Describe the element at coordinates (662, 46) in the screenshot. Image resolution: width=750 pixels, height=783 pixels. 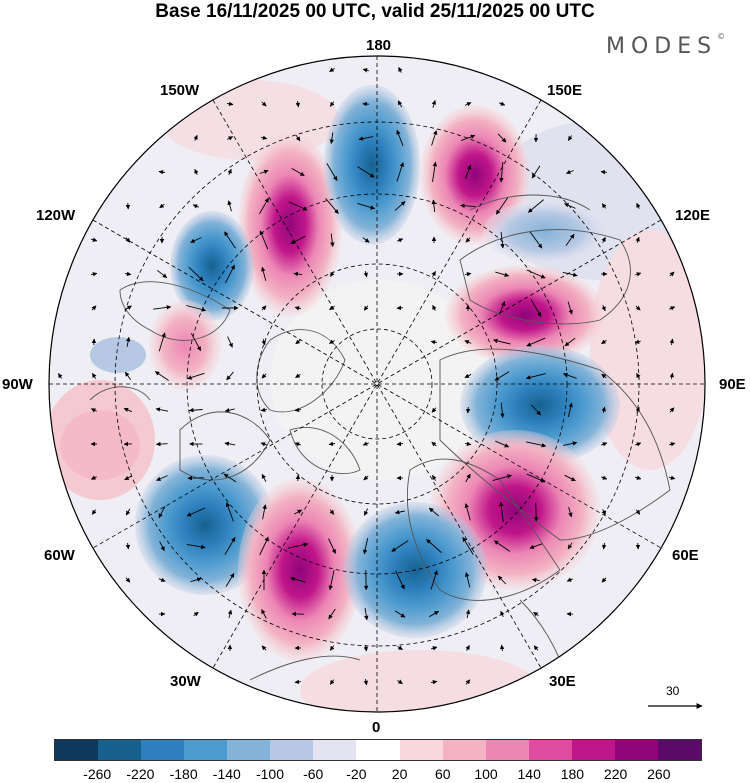
I see `logo-text: MODES` at that location.